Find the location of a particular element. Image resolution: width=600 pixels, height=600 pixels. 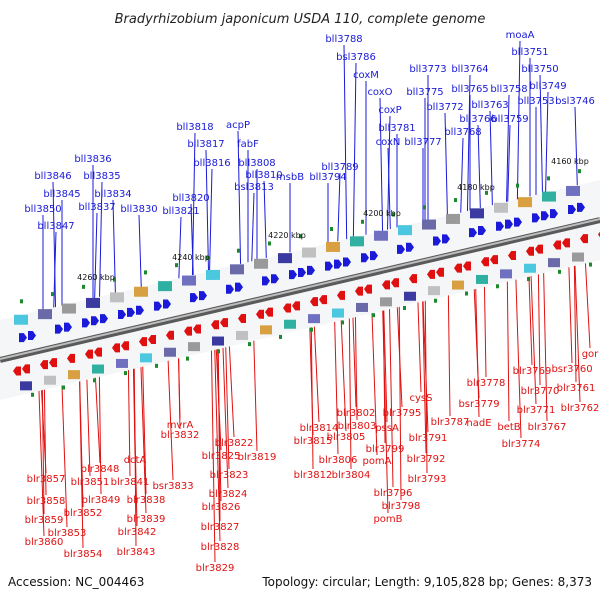

reverse-gene-label: blr3803 is located at coordinates (357, 426).